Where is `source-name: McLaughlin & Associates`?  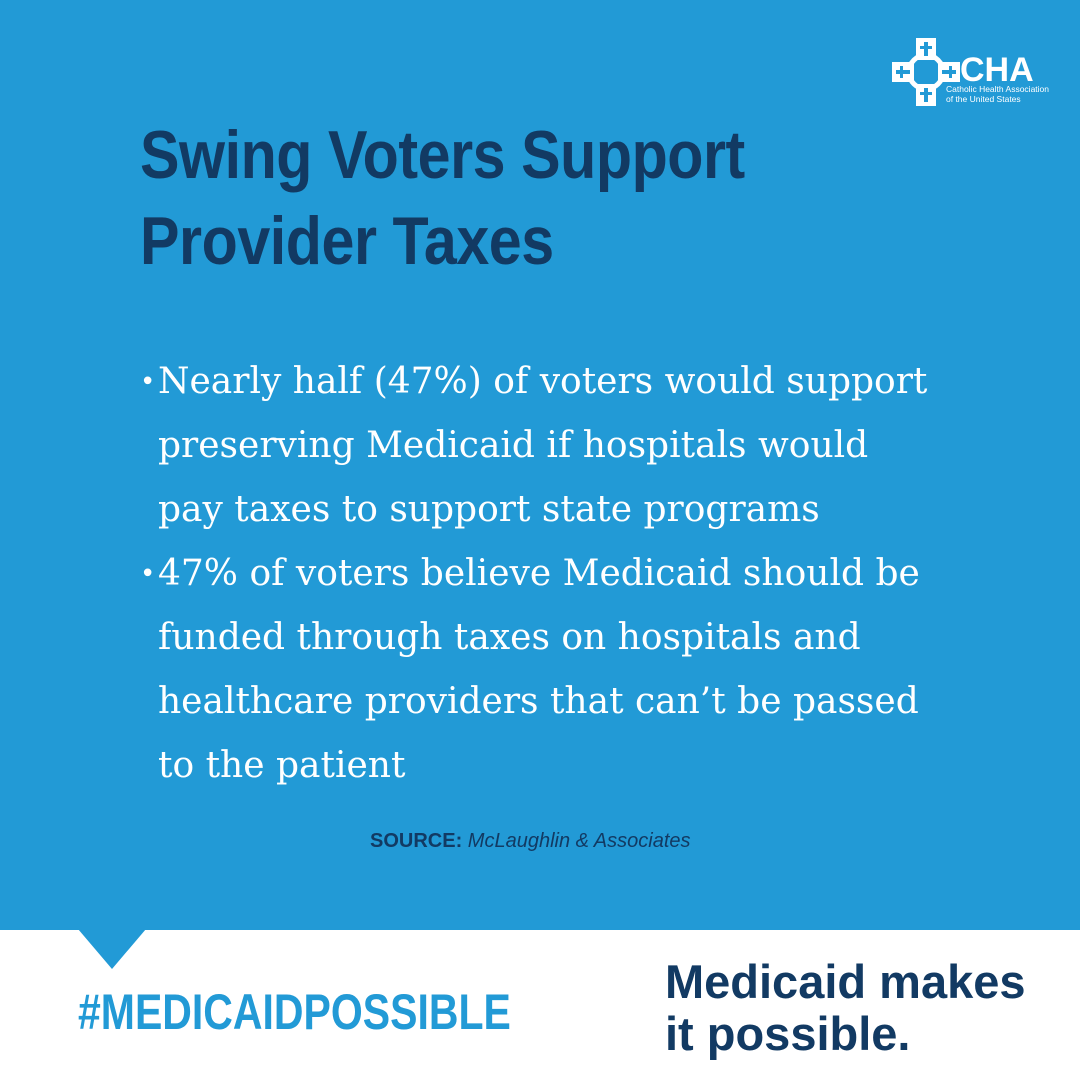 source-name: McLaughlin & Associates is located at coordinates (579, 841).